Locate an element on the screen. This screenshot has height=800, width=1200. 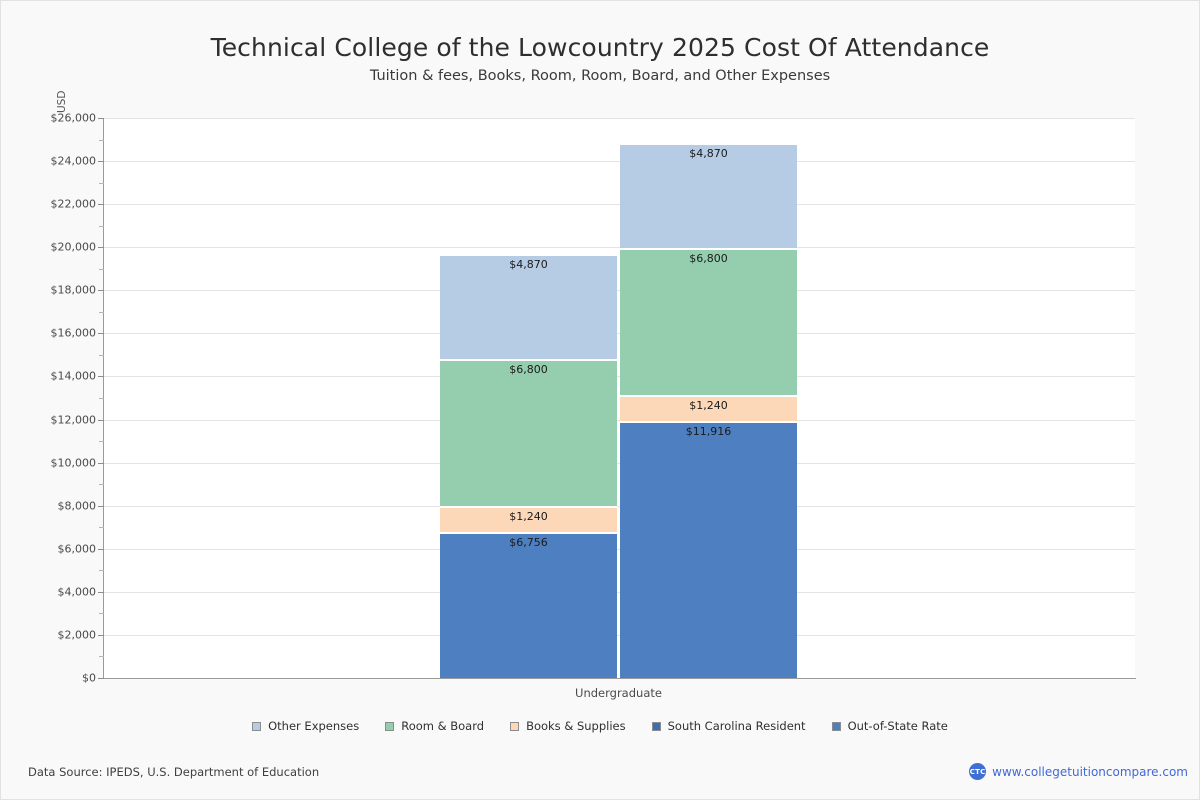
legend-label: Room & Board is located at coordinates (443, 726).